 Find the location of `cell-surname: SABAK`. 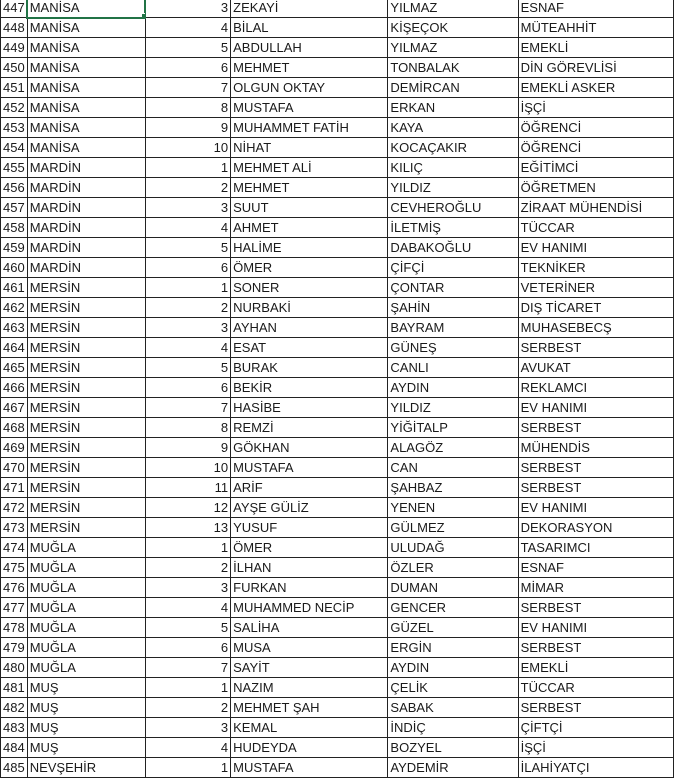

cell-surname: SABAK is located at coordinates (453, 707).